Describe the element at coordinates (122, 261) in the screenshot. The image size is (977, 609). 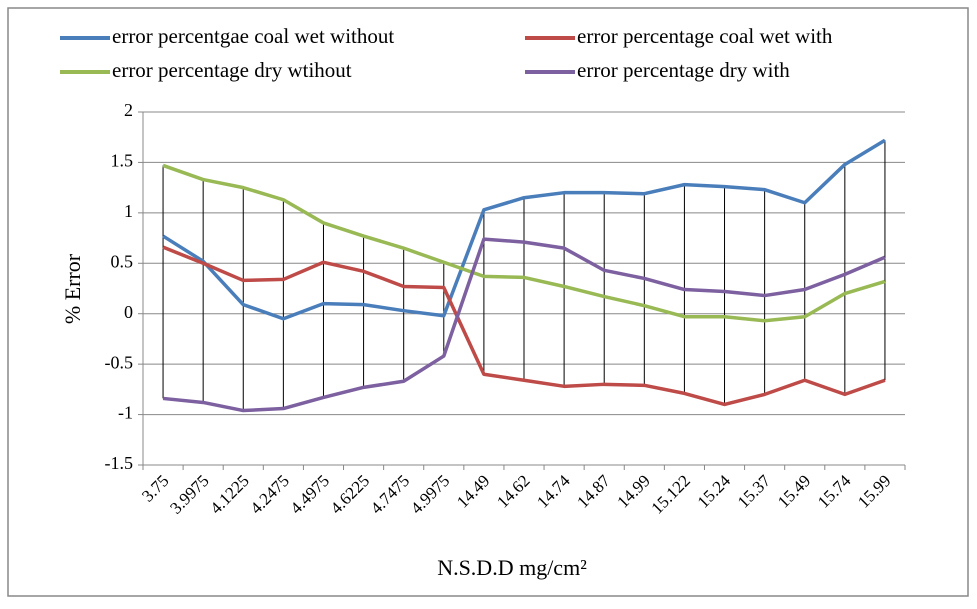
I see `y-tick-label: 0.5` at that location.